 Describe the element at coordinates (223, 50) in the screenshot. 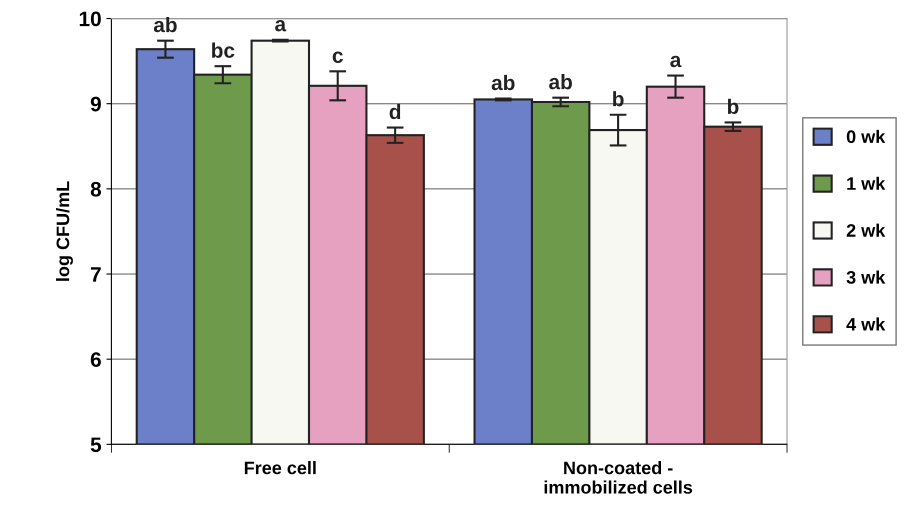

I see `data-label: bc` at that location.